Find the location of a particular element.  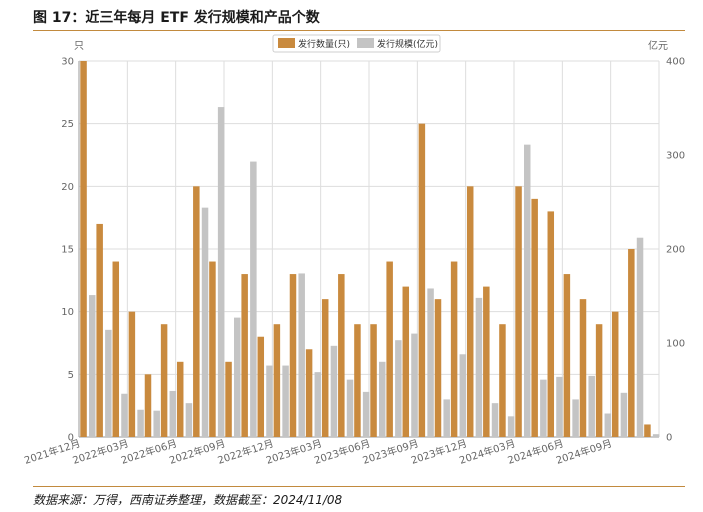

left-tick-label: 25 is located at coordinates (67, 124).